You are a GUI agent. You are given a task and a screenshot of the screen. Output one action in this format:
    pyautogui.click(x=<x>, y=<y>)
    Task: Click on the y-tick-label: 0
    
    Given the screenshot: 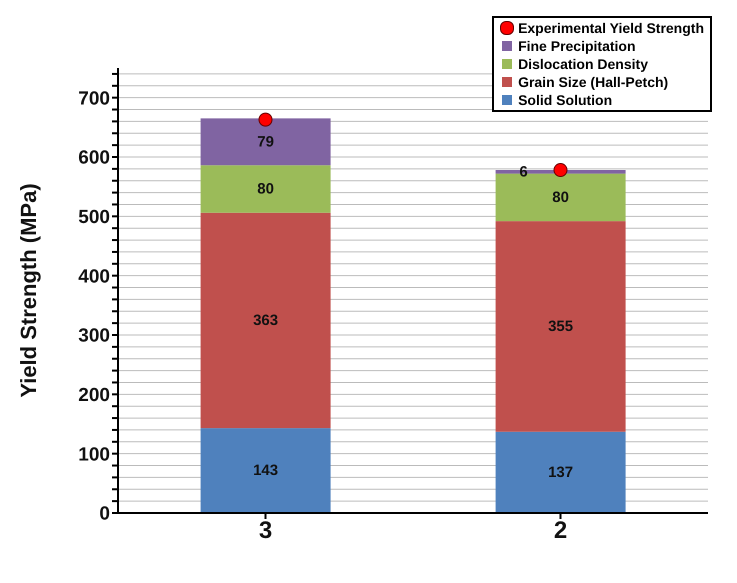 What is the action you would take?
    pyautogui.click(x=104, y=514)
    